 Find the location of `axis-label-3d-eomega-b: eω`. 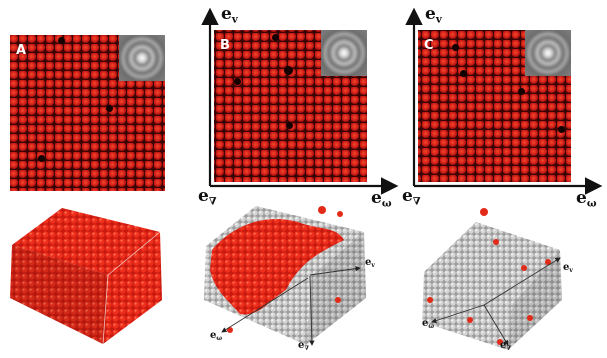

axis-label-3d-eomega-b: eω is located at coordinates (216, 336).